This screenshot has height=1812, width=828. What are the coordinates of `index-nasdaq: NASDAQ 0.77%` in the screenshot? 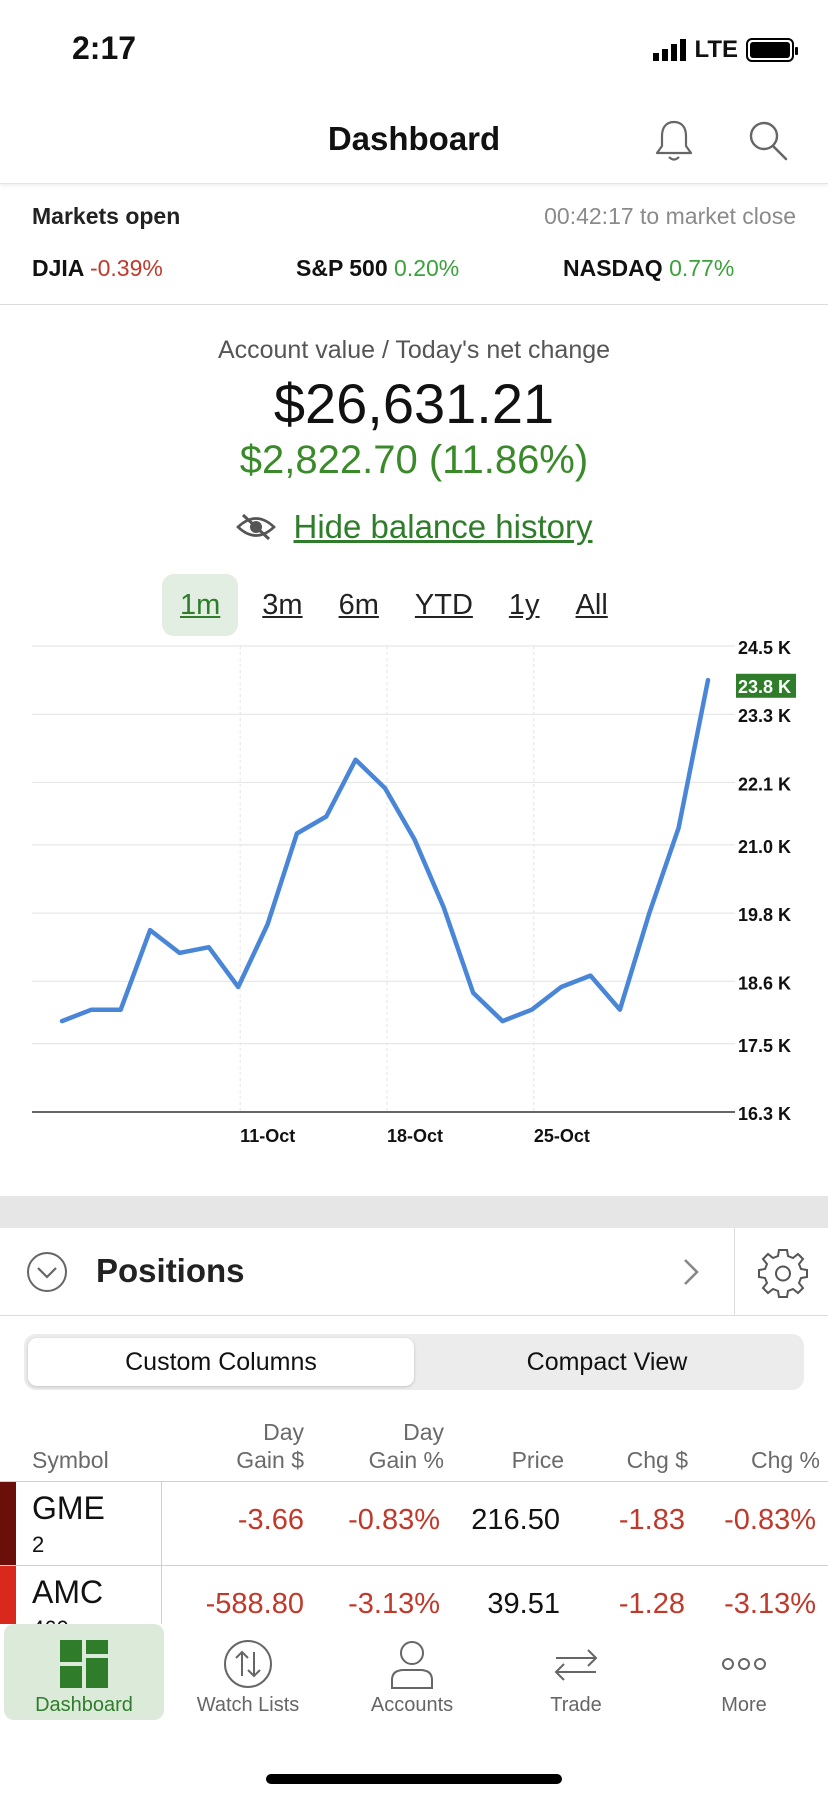 It's located at (648, 268).